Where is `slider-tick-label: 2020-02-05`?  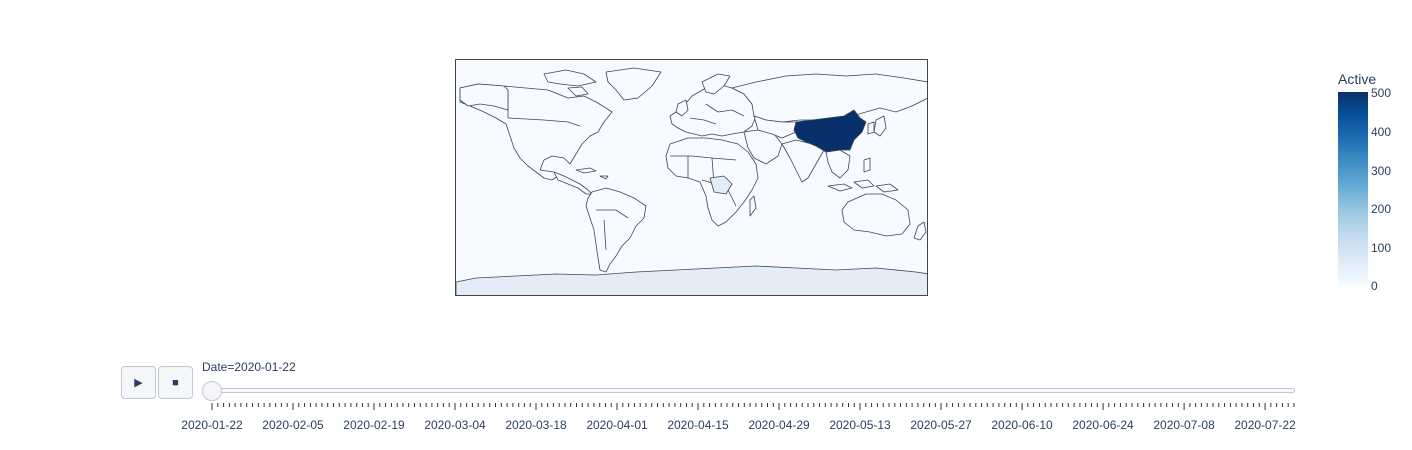
slider-tick-label: 2020-02-05 is located at coordinates (293, 425).